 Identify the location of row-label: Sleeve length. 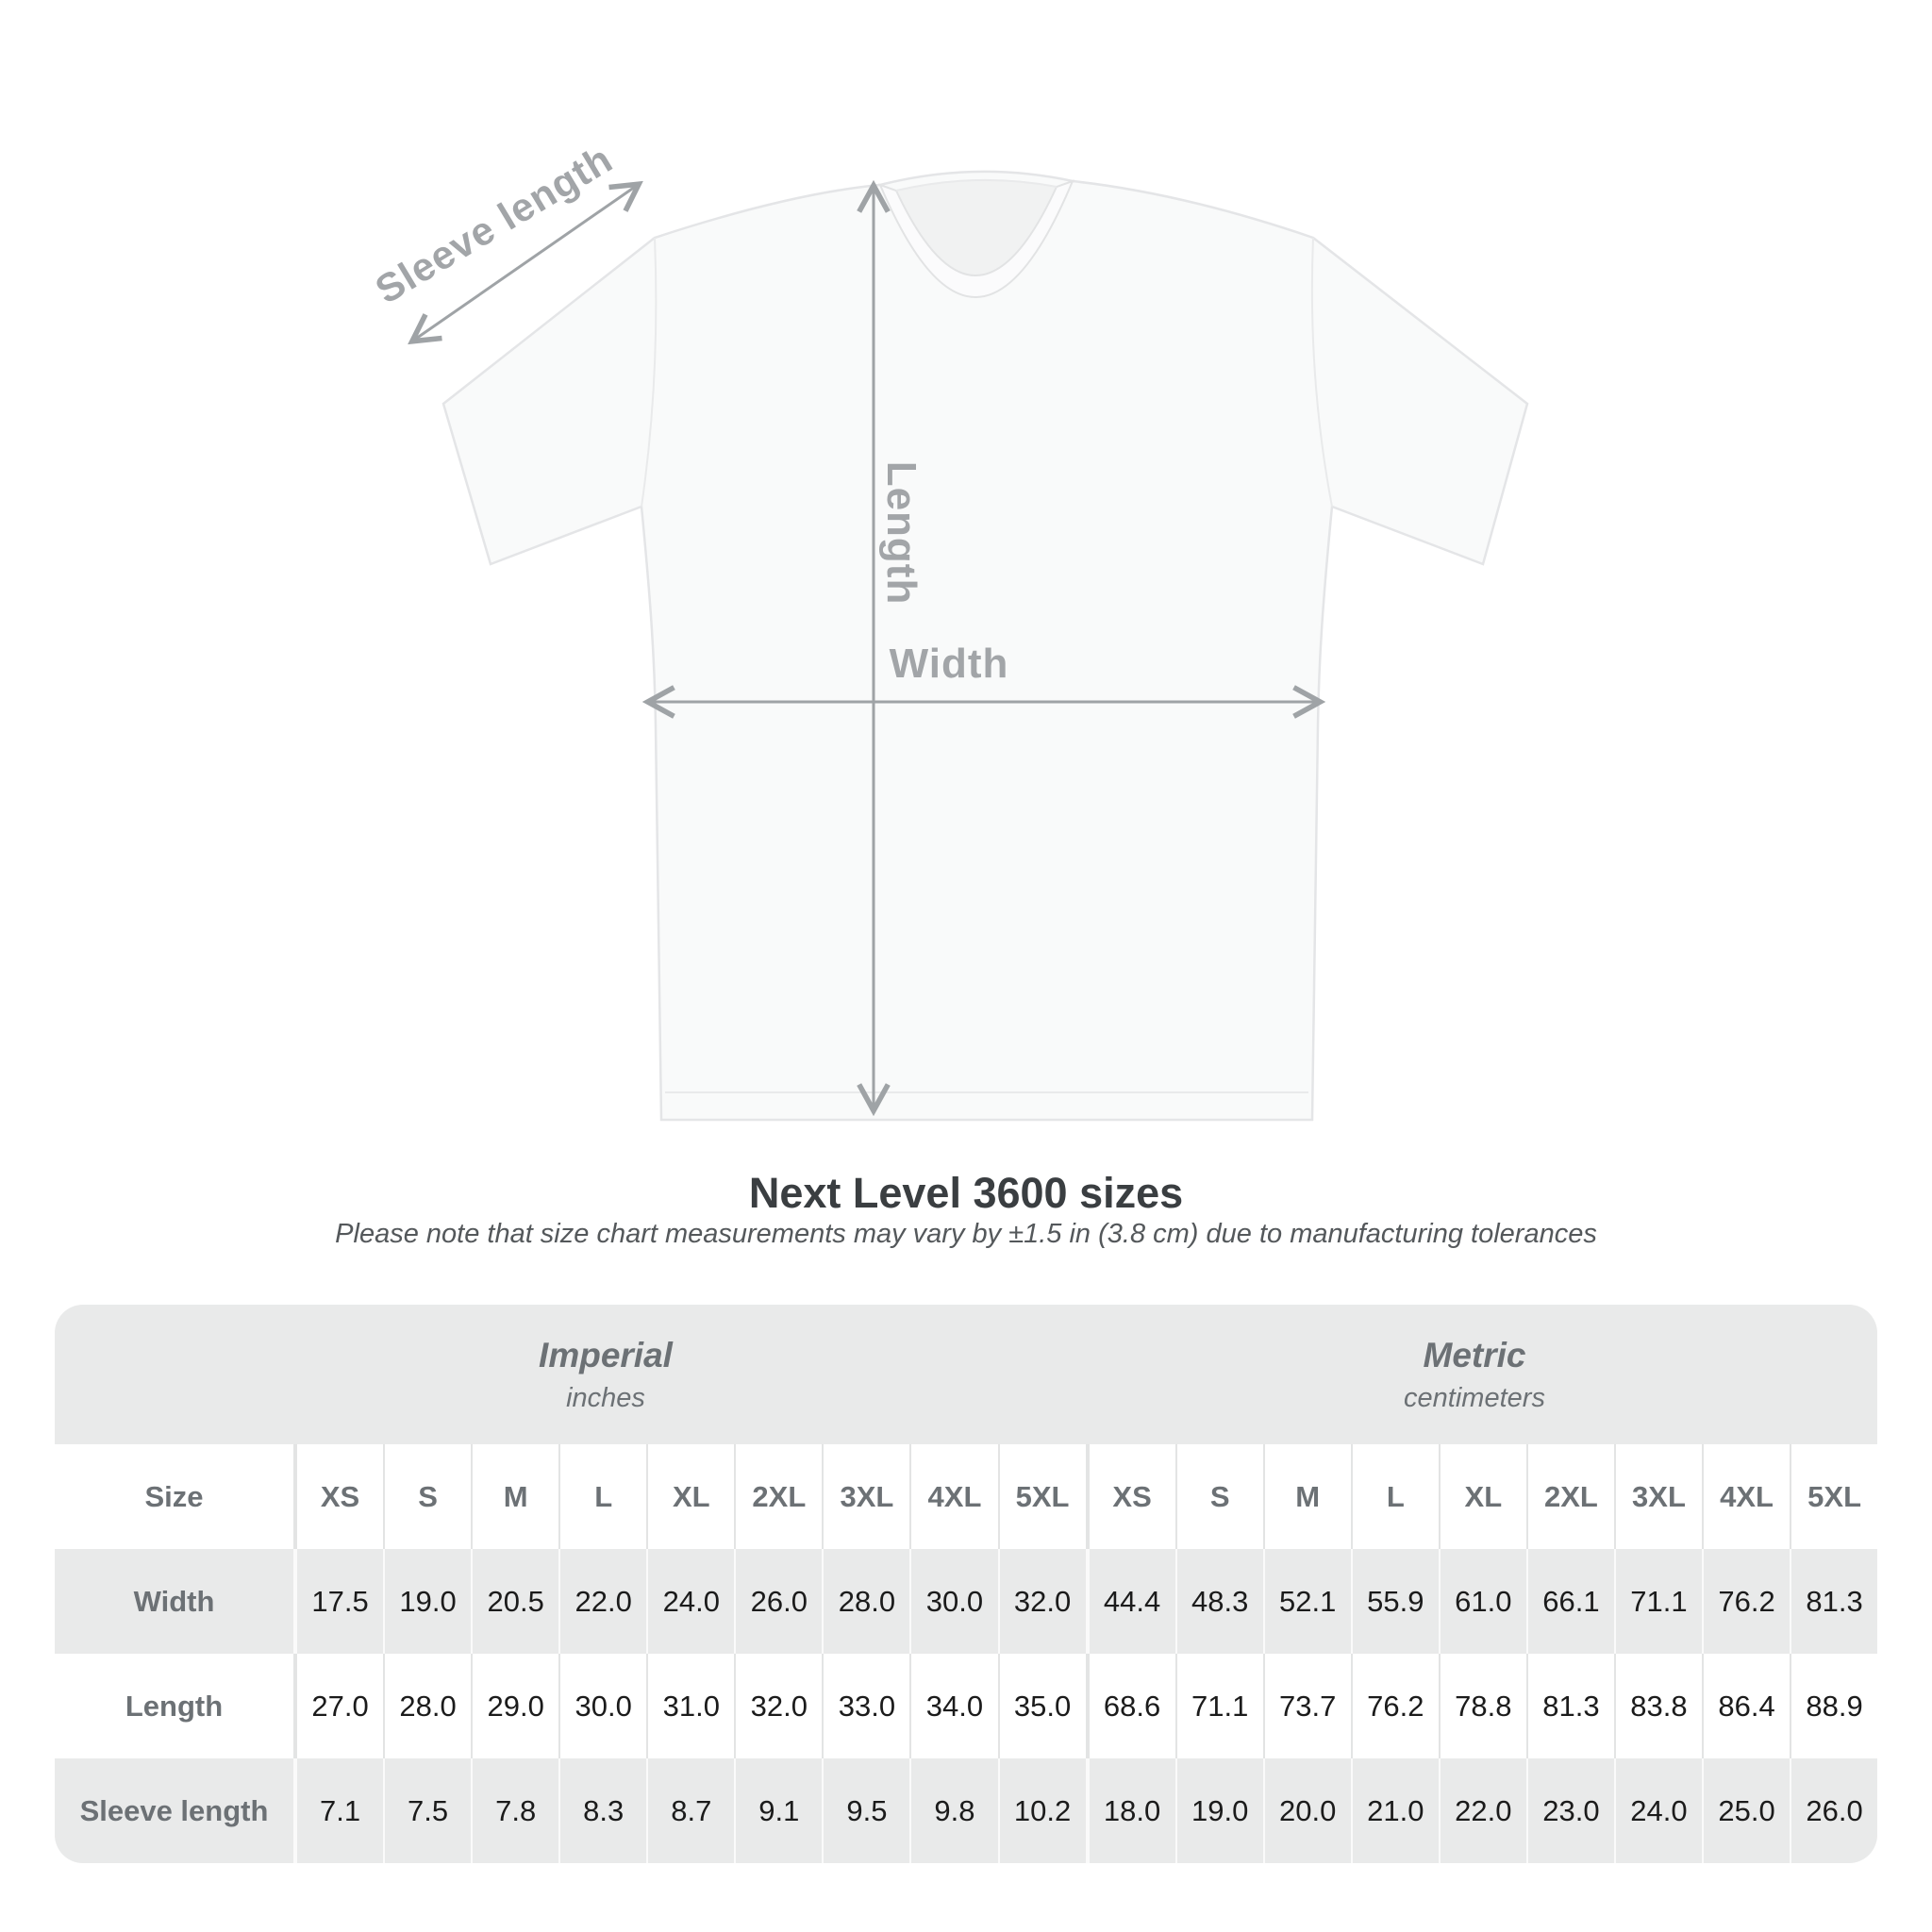
(174, 1810).